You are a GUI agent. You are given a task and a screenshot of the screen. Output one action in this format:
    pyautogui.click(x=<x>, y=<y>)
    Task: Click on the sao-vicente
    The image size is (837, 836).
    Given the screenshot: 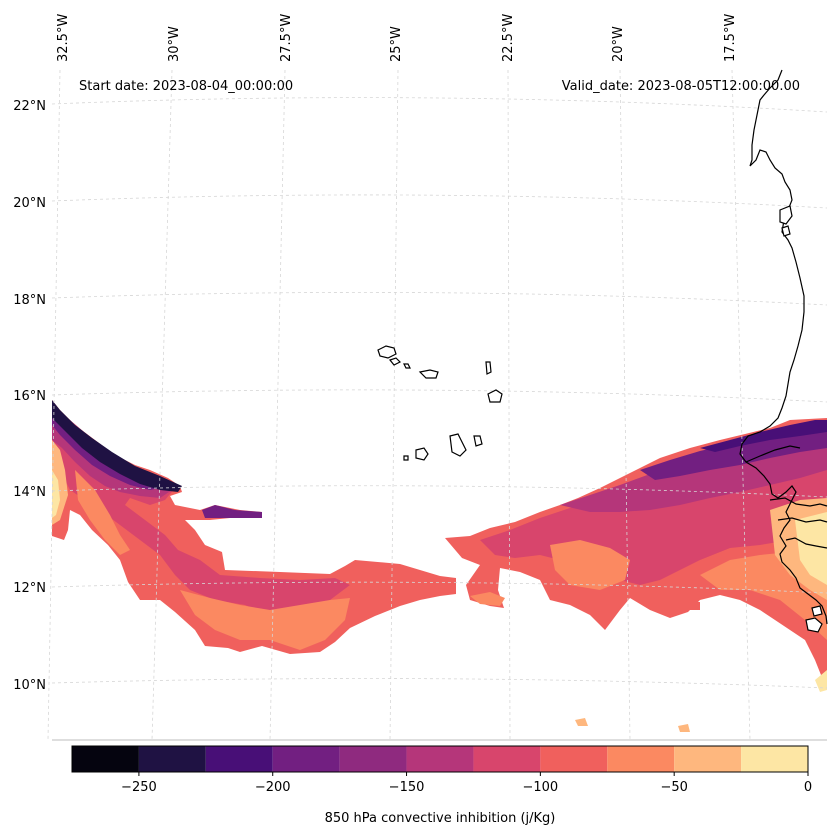 What is the action you would take?
    pyautogui.click(x=395, y=361)
    